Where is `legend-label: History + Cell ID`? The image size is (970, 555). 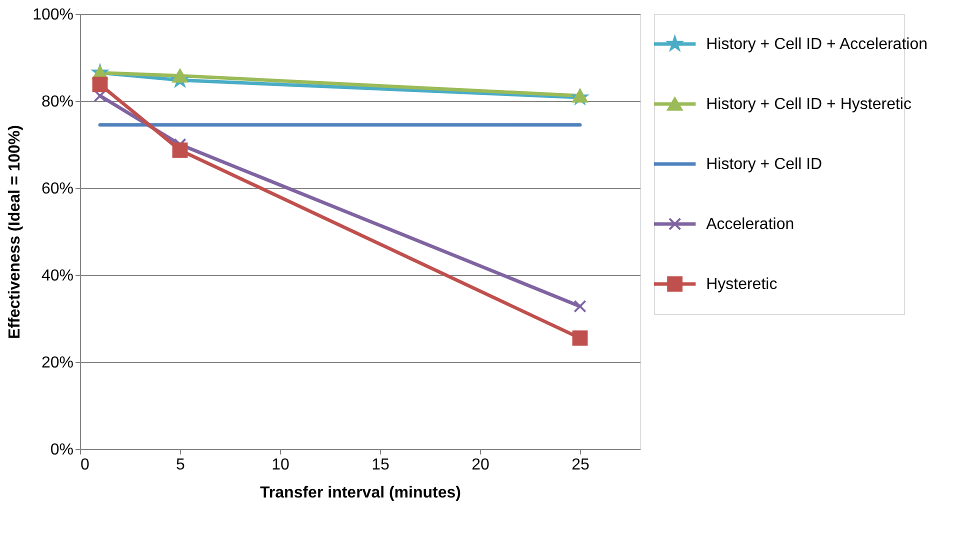 legend-label: History + Cell ID is located at coordinates (764, 164).